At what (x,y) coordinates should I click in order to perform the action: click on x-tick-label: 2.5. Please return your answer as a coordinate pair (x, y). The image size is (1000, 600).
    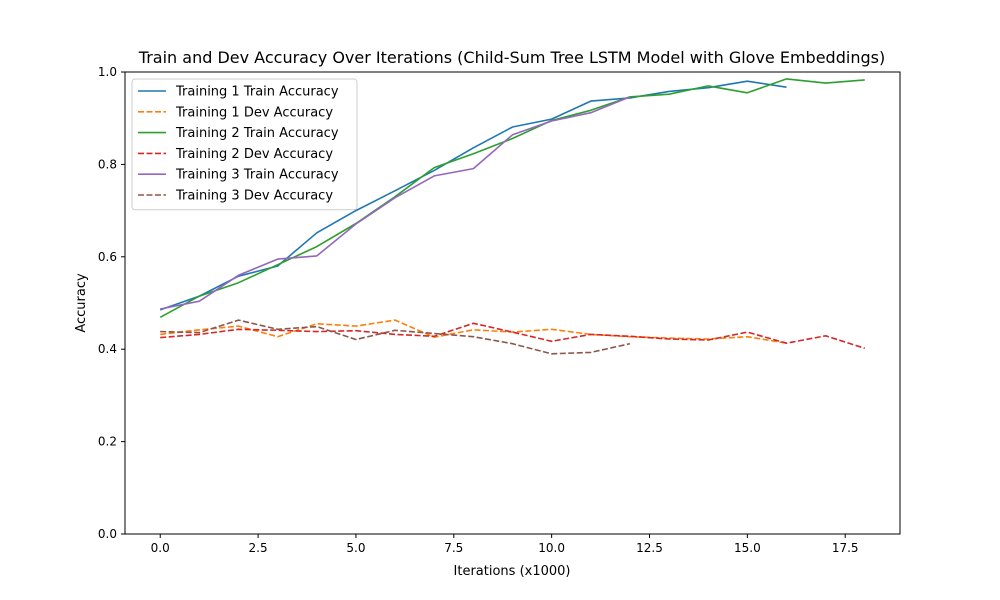
    Looking at the image, I should click on (258, 548).